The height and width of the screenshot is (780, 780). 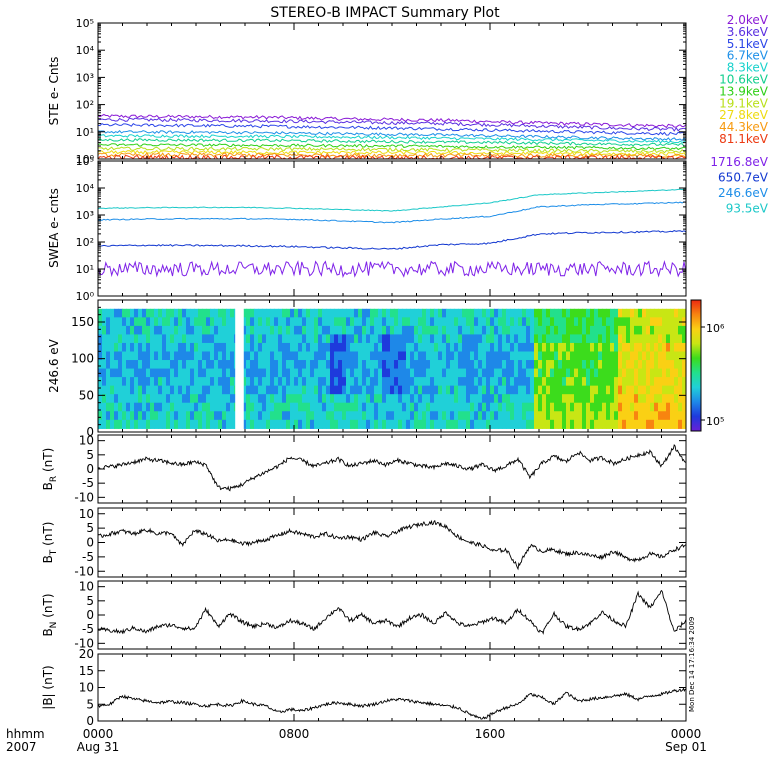 I want to click on ste-ylabel: STE e- Cnts, so click(x=54, y=91).